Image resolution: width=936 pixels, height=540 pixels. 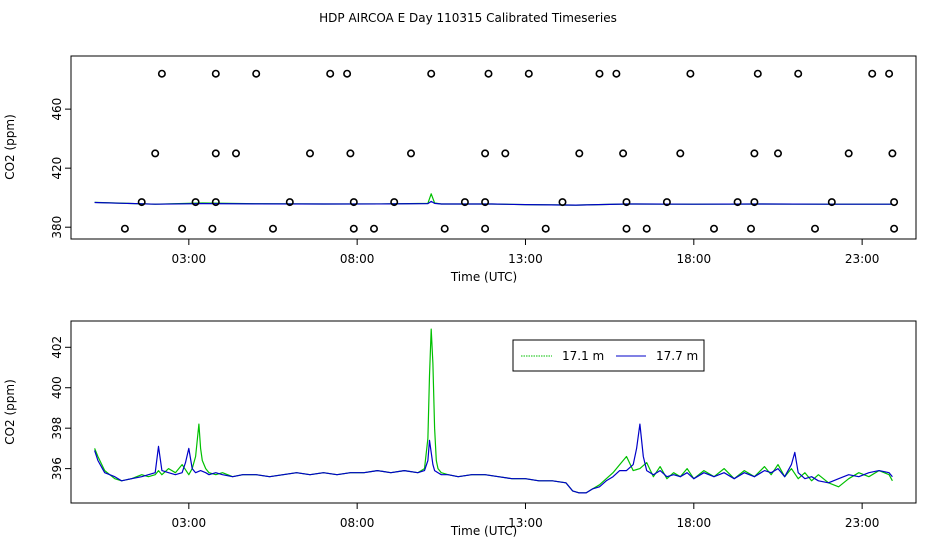 I want to click on bottom-y-axis-label: CO2 (ppm), so click(x=10, y=412).